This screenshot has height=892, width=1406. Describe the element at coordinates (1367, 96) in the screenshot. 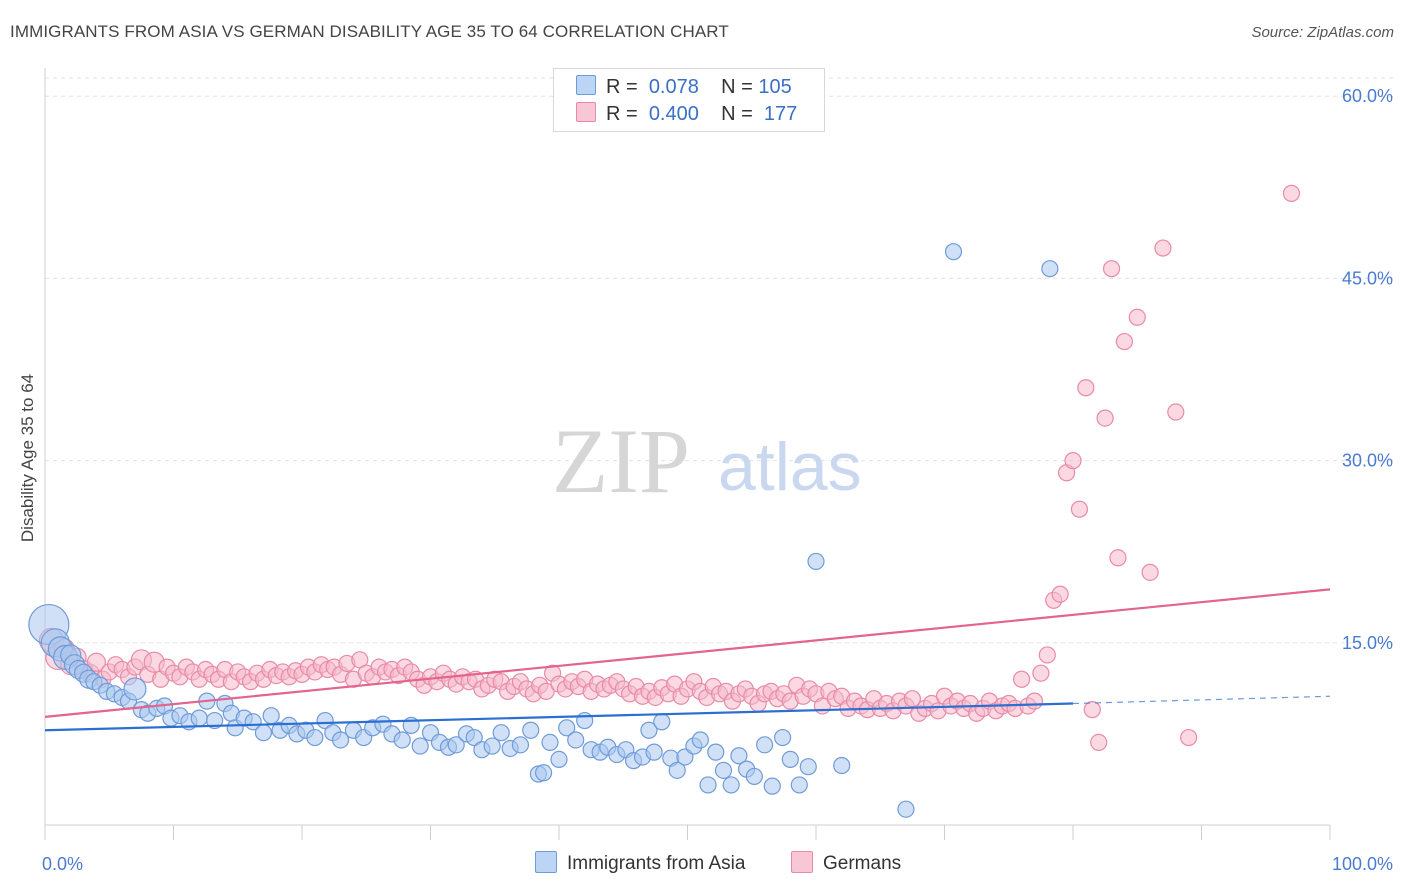

I see `y-tick-label: 60.0%` at that location.